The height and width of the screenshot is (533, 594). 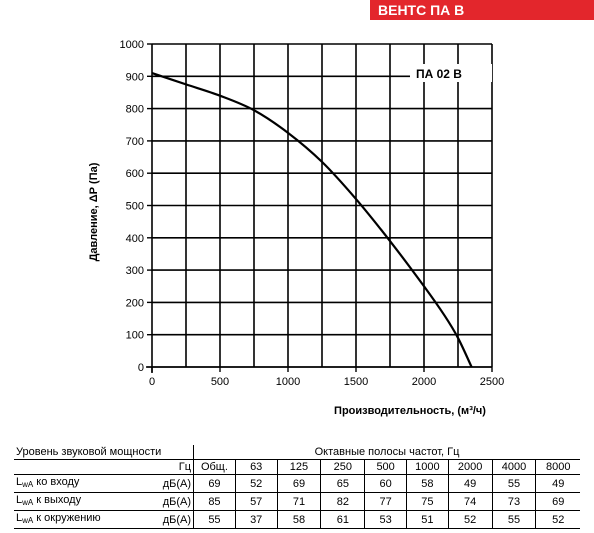 I want to click on column-header: 8000, so click(x=557, y=467).